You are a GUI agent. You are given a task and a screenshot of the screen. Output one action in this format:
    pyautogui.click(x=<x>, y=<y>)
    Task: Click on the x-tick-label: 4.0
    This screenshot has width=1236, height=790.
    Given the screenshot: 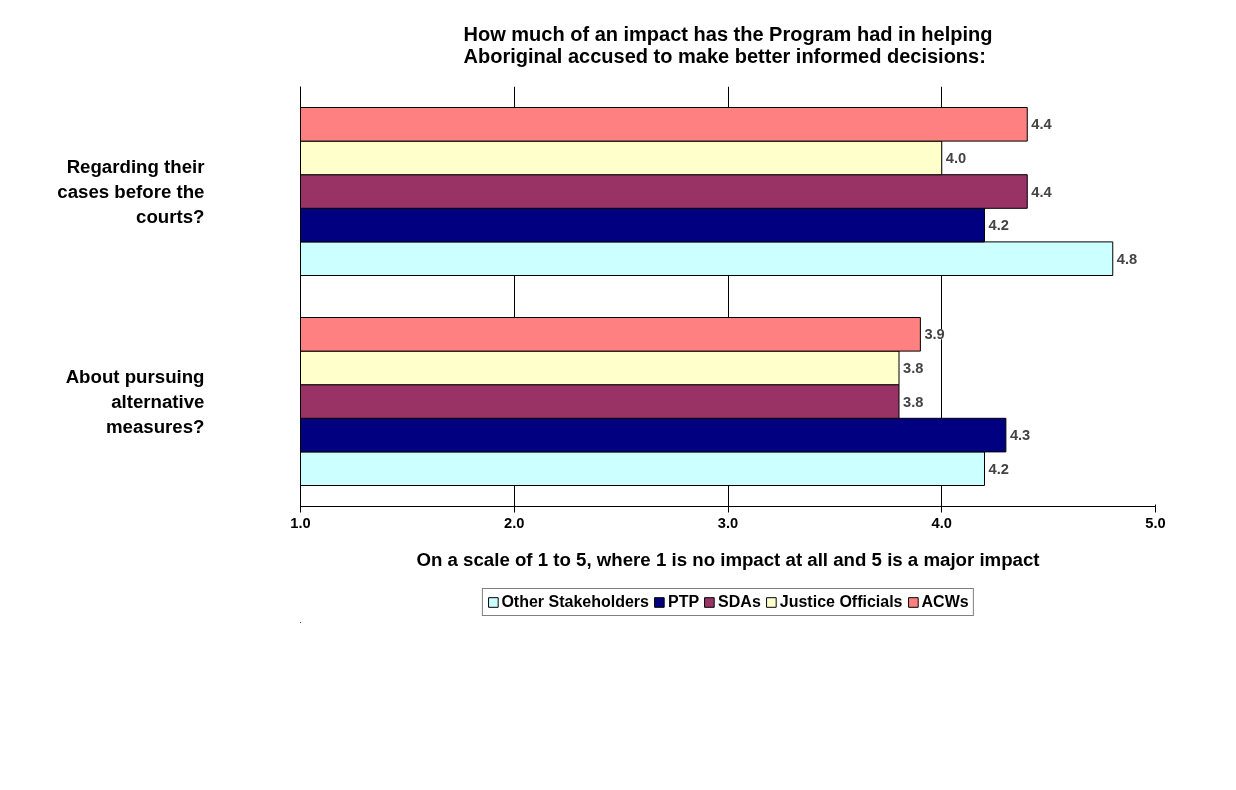 What is the action you would take?
    pyautogui.click(x=941, y=522)
    